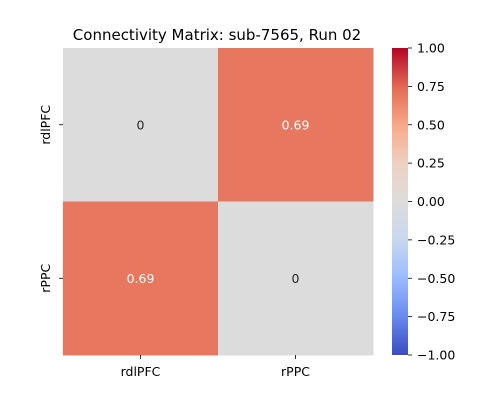  Describe the element at coordinates (141, 371) in the screenshot. I see `col-tick-label: rdlPFC` at that location.